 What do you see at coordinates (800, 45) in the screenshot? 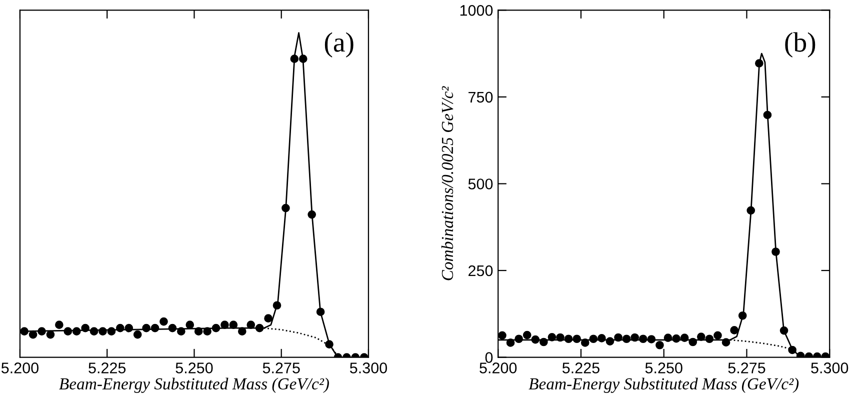
I see `annotation: (b)` at bounding box center [800, 45].